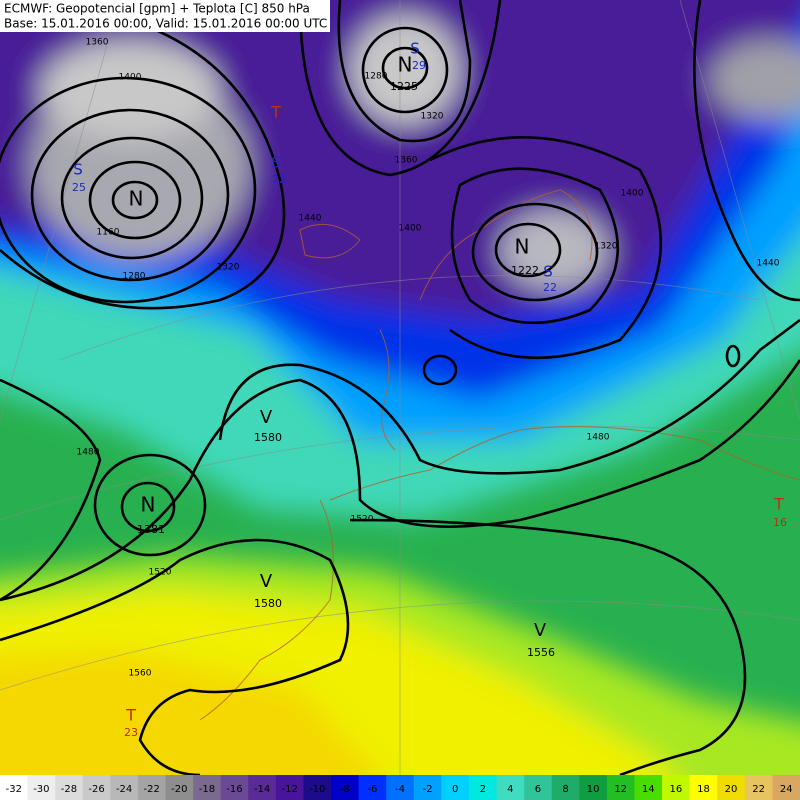  Describe the element at coordinates (79, 187) in the screenshot. I see `center-value: 25` at that location.